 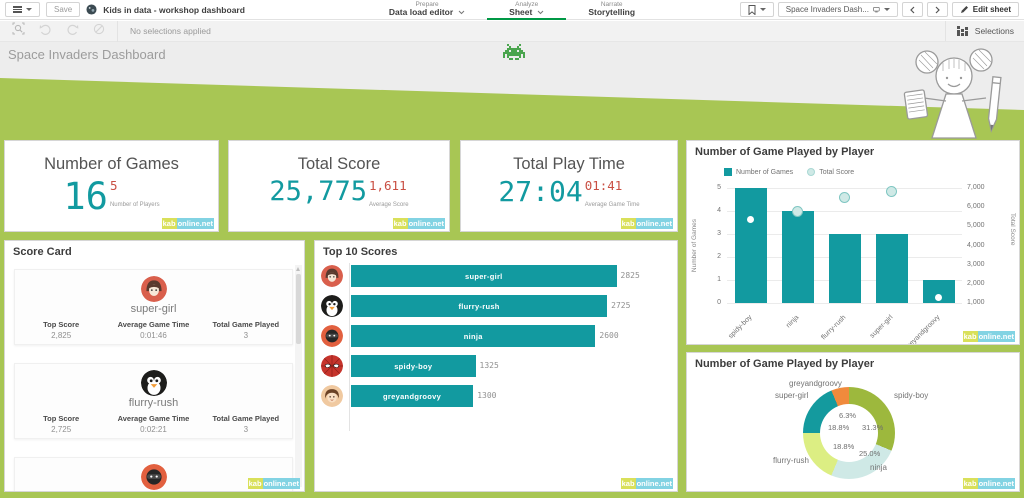 I want to click on nav-prepare: Prepare Data load editor, so click(x=427, y=10).